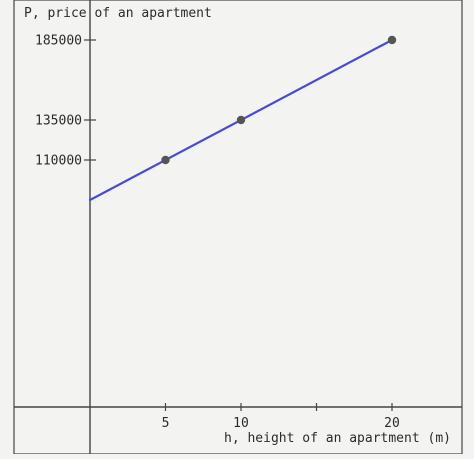 This screenshot has width=474, height=459. I want to click on y-tick-label: 135000, so click(58, 121).